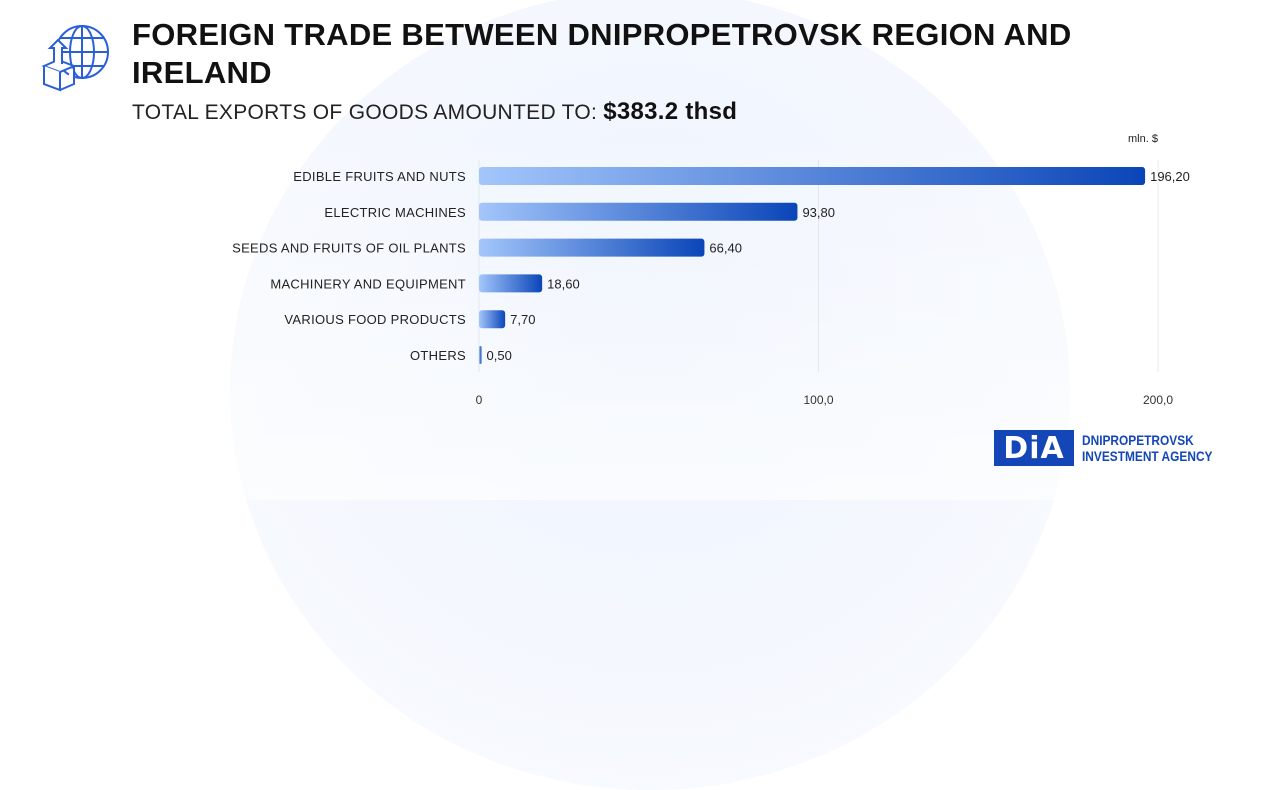 The height and width of the screenshot is (790, 1280). I want to click on brand-line2: INVESTMENT AGENCY, so click(1147, 456).